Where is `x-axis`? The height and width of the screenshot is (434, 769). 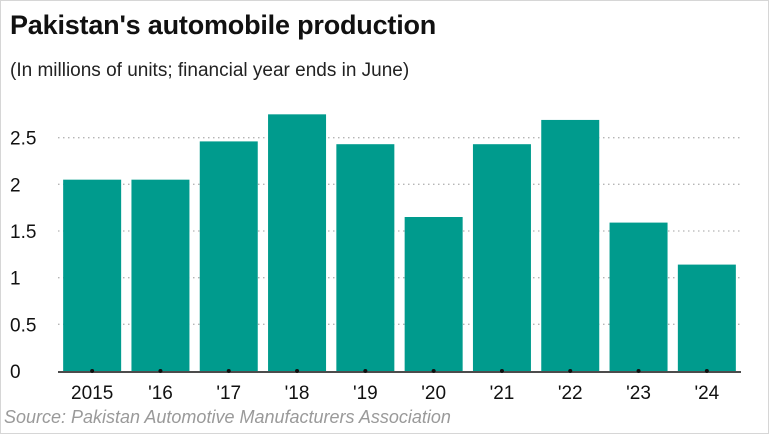
x-axis is located at coordinates (399, 371).